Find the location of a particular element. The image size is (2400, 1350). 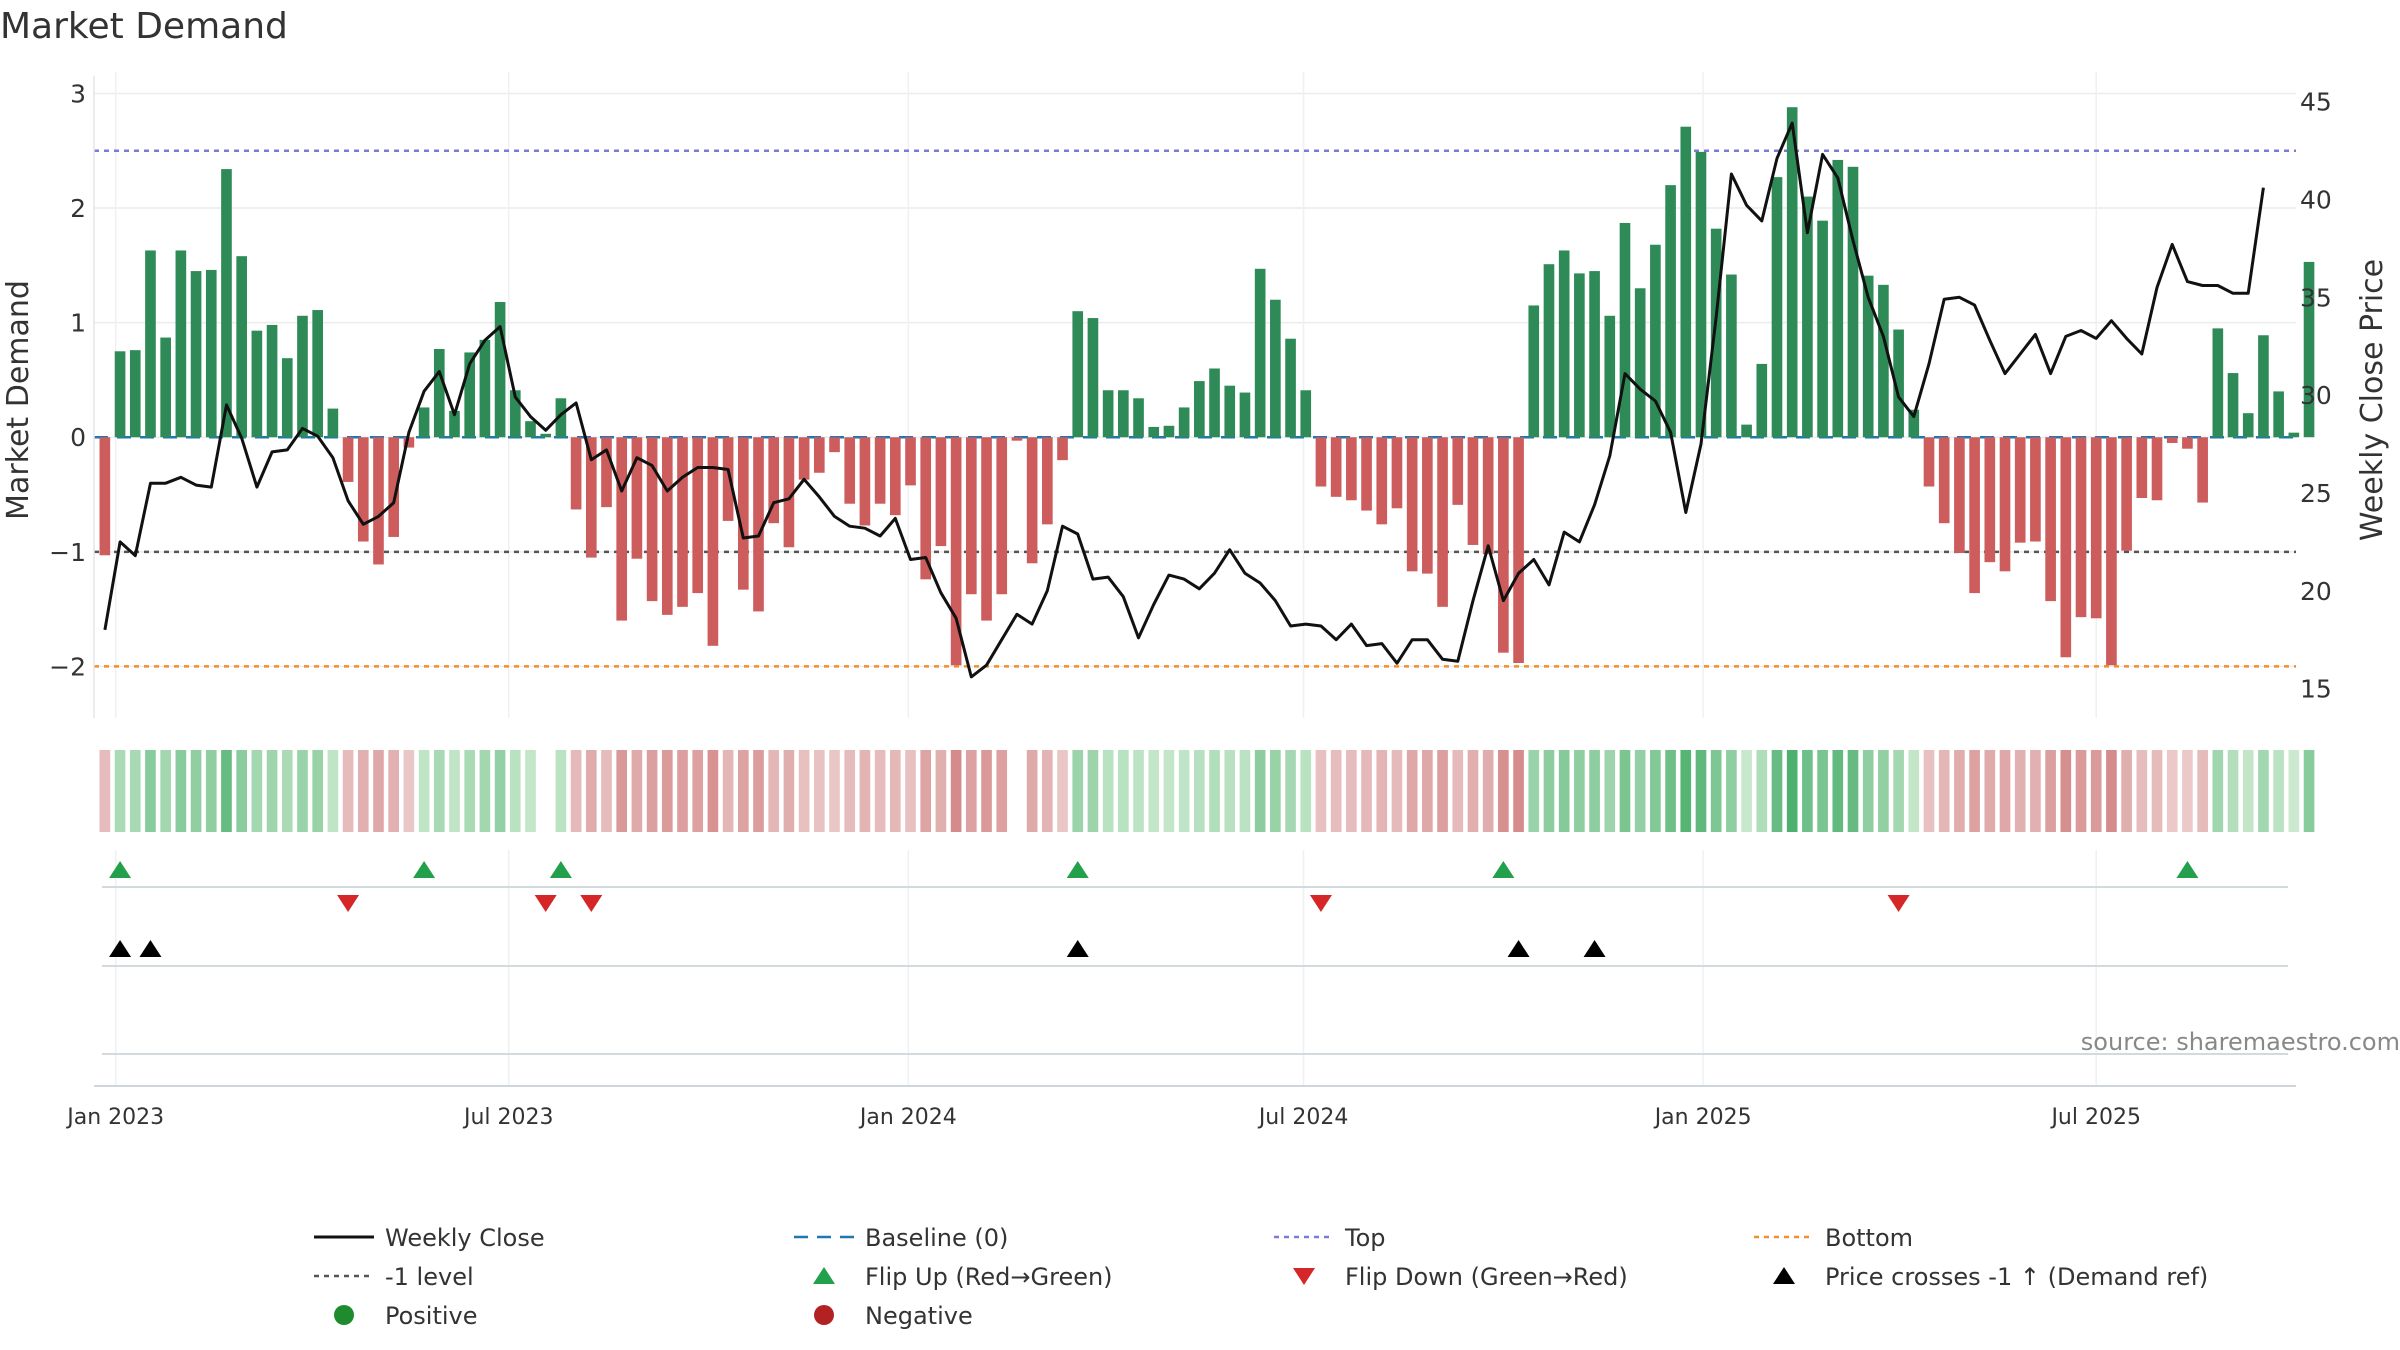

legend-label: Weekly Close is located at coordinates (465, 1238).